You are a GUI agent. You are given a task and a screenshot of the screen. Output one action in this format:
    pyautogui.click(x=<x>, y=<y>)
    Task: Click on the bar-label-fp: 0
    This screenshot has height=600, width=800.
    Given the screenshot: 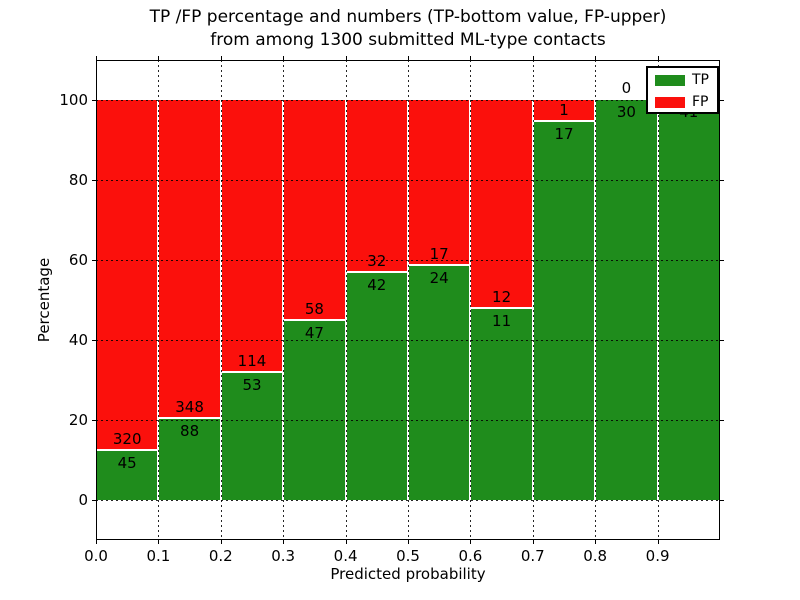 What is the action you would take?
    pyautogui.click(x=626, y=88)
    